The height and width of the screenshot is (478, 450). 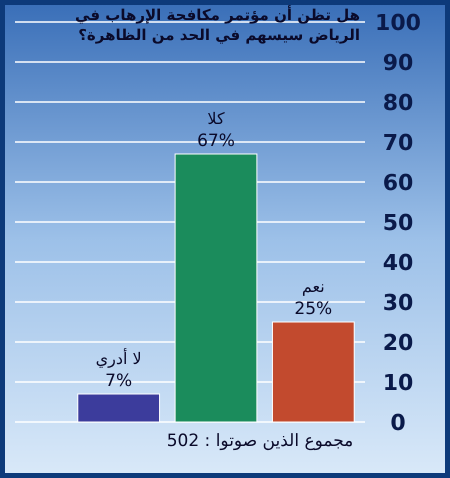 I want to click on y-tick-label: 100, so click(x=398, y=23).